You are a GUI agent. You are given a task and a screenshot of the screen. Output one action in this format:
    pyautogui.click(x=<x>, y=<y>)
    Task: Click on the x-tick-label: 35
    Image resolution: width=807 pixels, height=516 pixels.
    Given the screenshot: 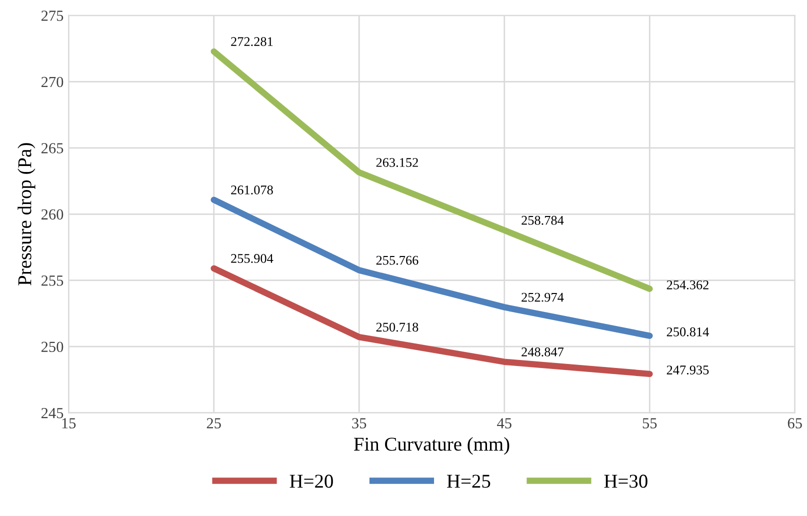 What is the action you would take?
    pyautogui.click(x=359, y=423)
    